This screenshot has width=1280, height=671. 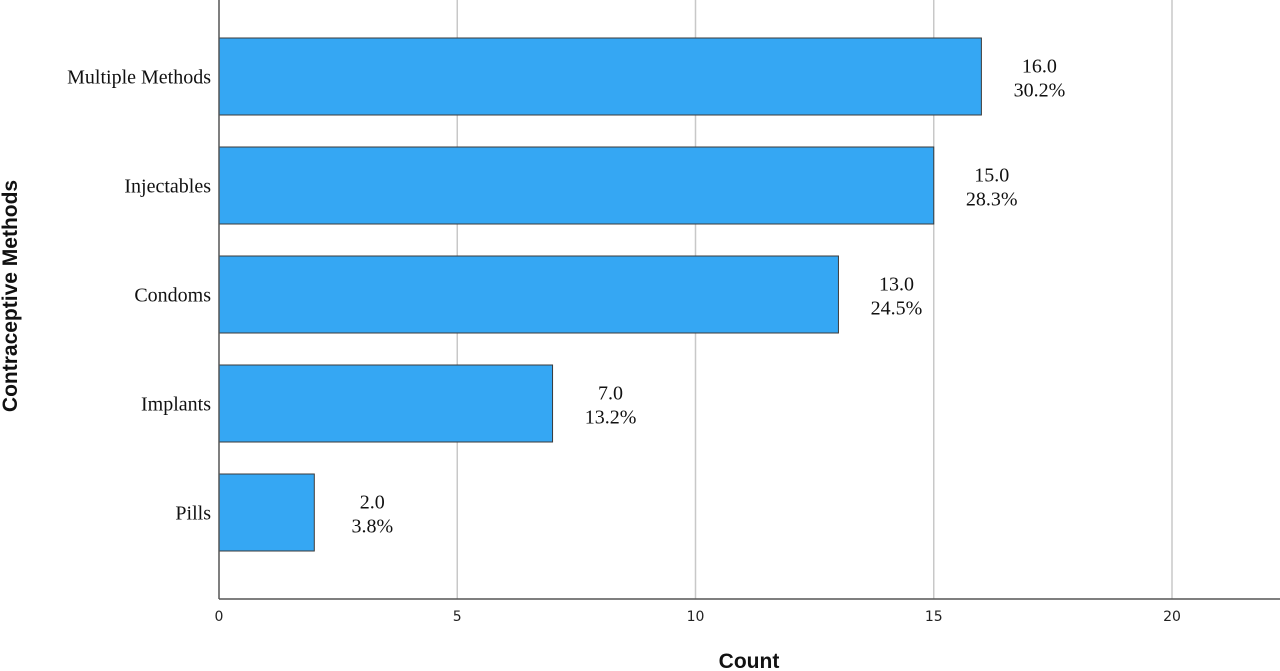 I want to click on y-axis-title: Contraceptive Methods, so click(x=11, y=296).